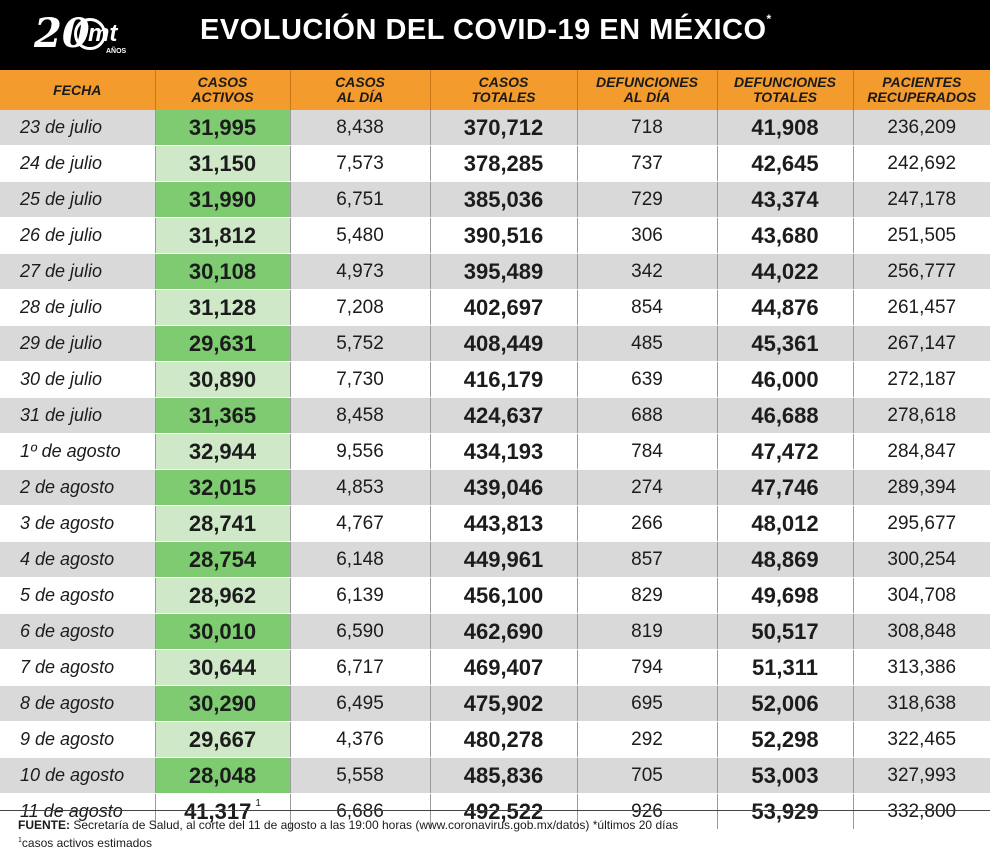 This screenshot has height=851, width=990. I want to click on fecha-cell: 5 de agosto, so click(77, 595).